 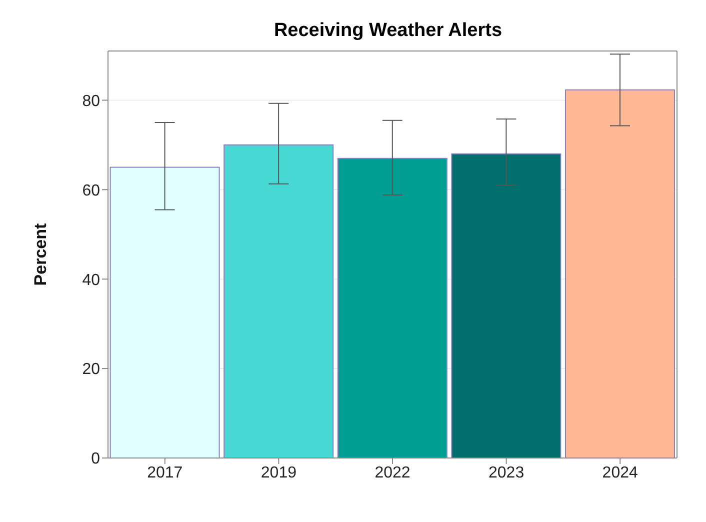 What do you see at coordinates (91, 191) in the screenshot?
I see `y-tick-label: 60` at bounding box center [91, 191].